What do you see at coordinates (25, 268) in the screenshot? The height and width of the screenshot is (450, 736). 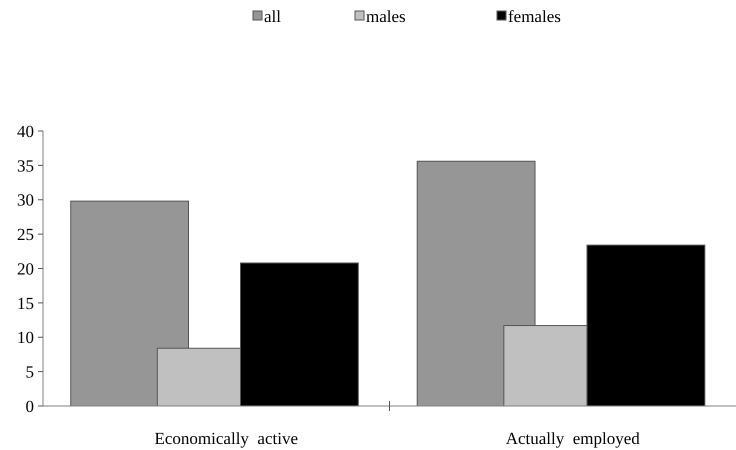 I see `y-tick-label: 20` at bounding box center [25, 268].